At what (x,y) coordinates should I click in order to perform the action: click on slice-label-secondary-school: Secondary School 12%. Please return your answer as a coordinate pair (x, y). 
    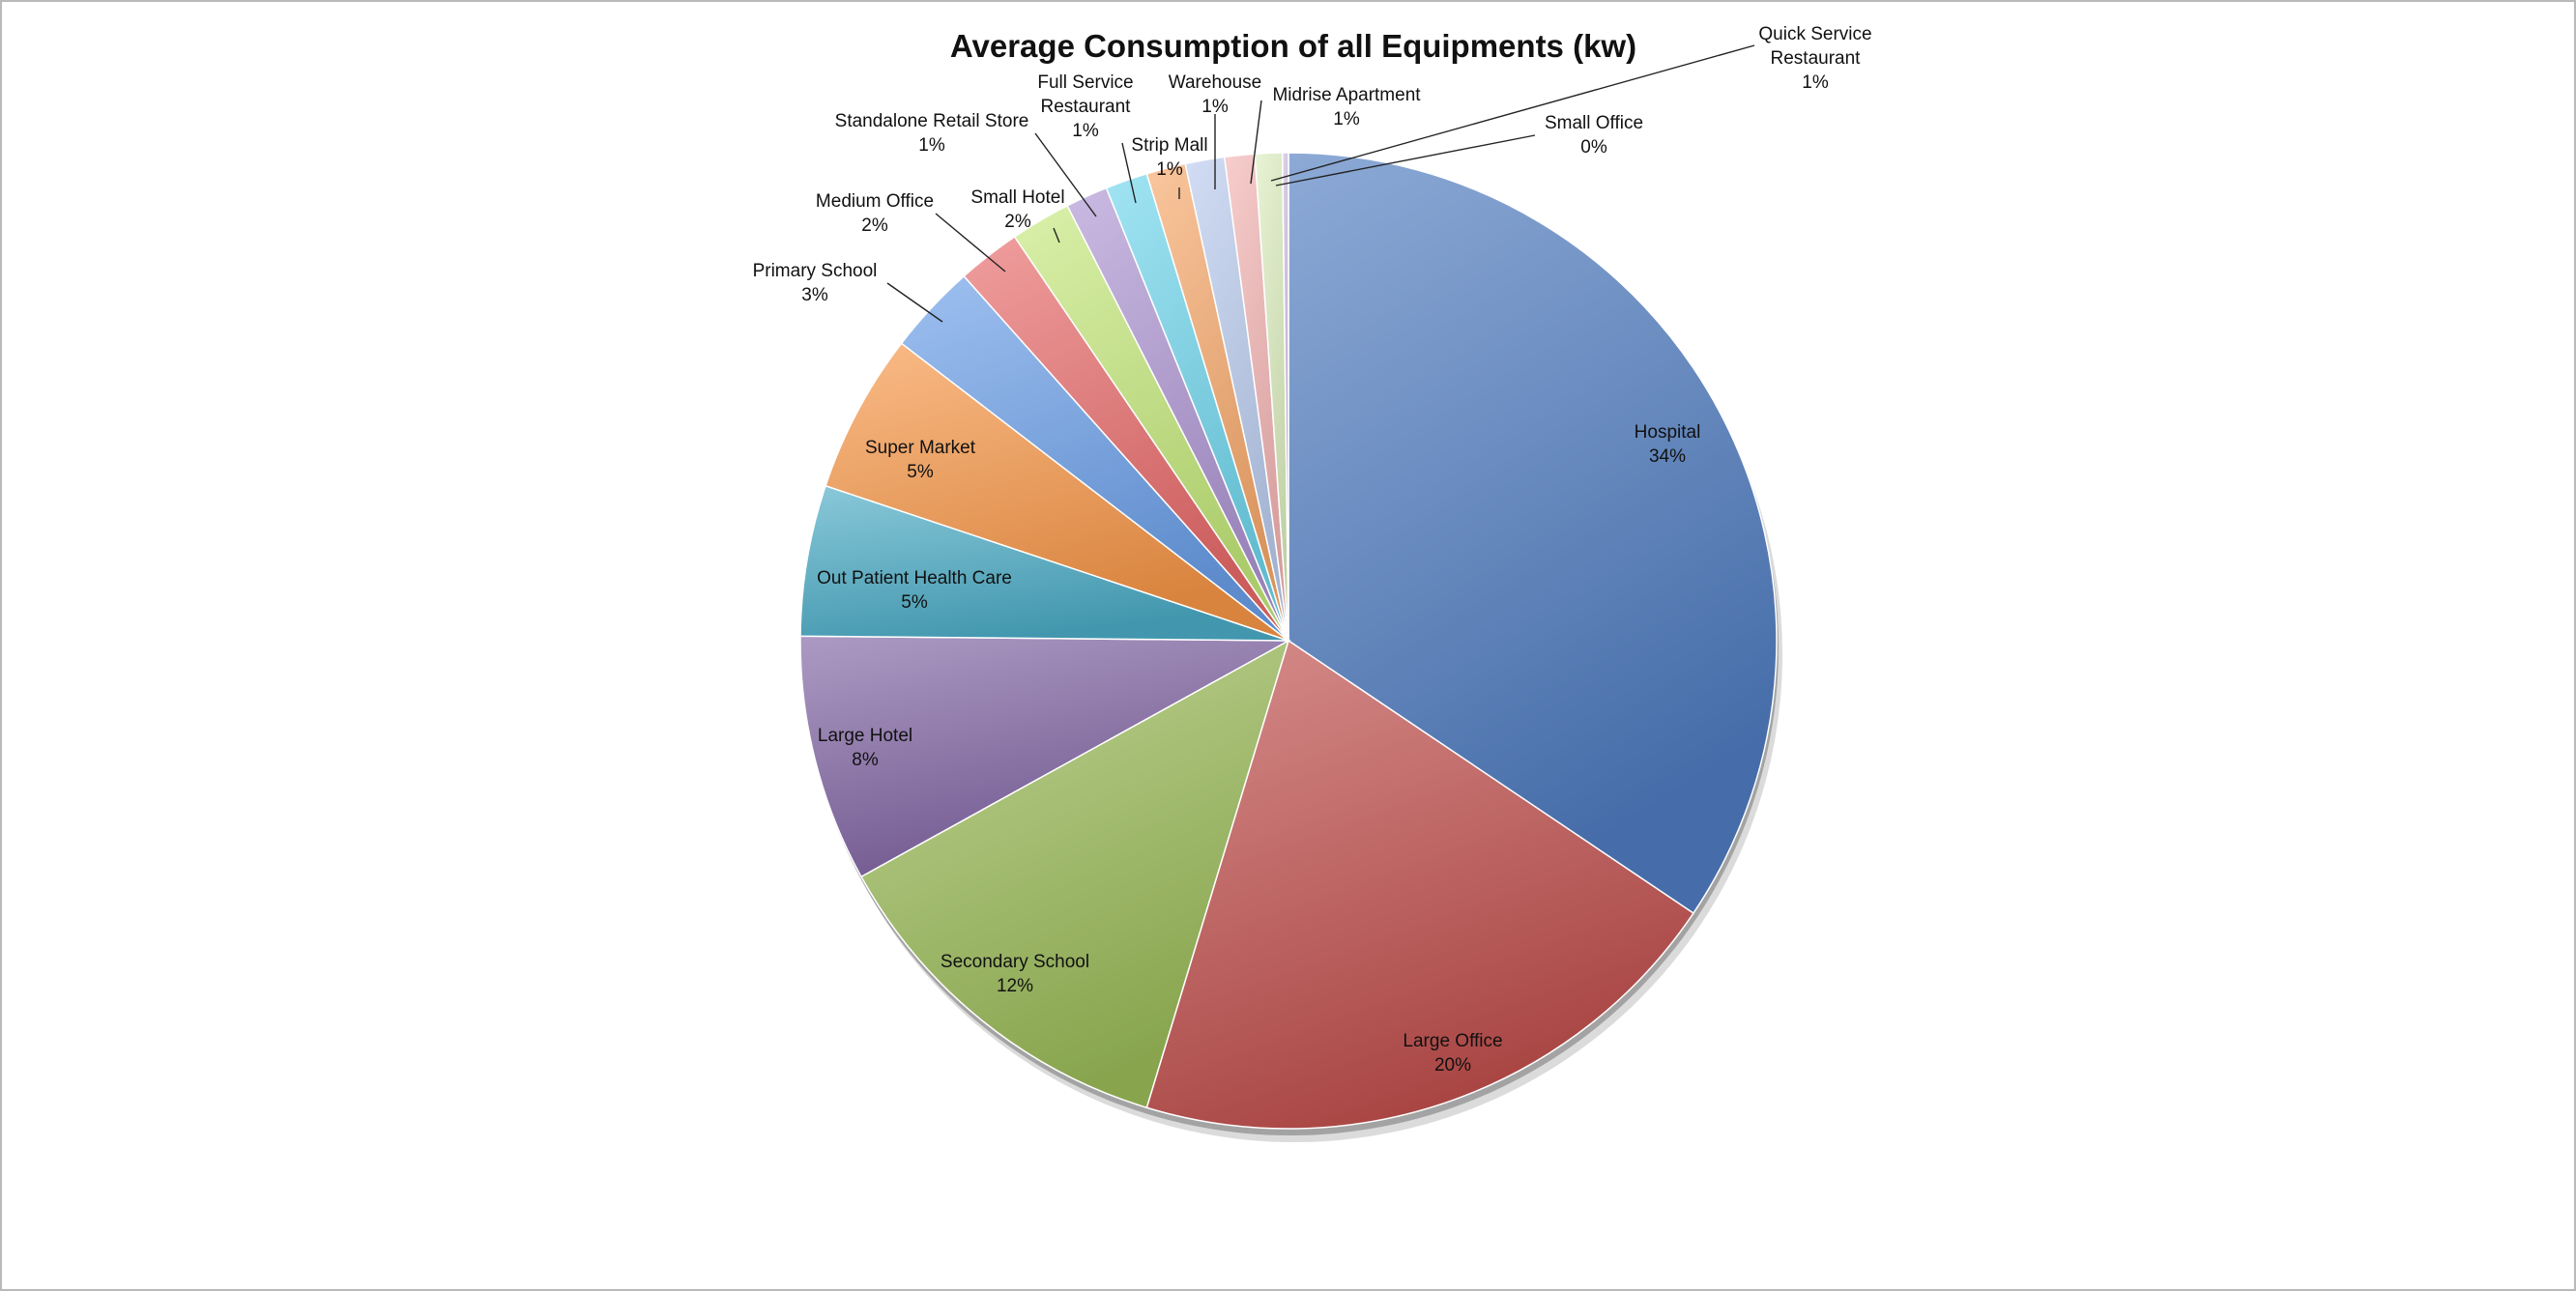
    Looking at the image, I should click on (1015, 974).